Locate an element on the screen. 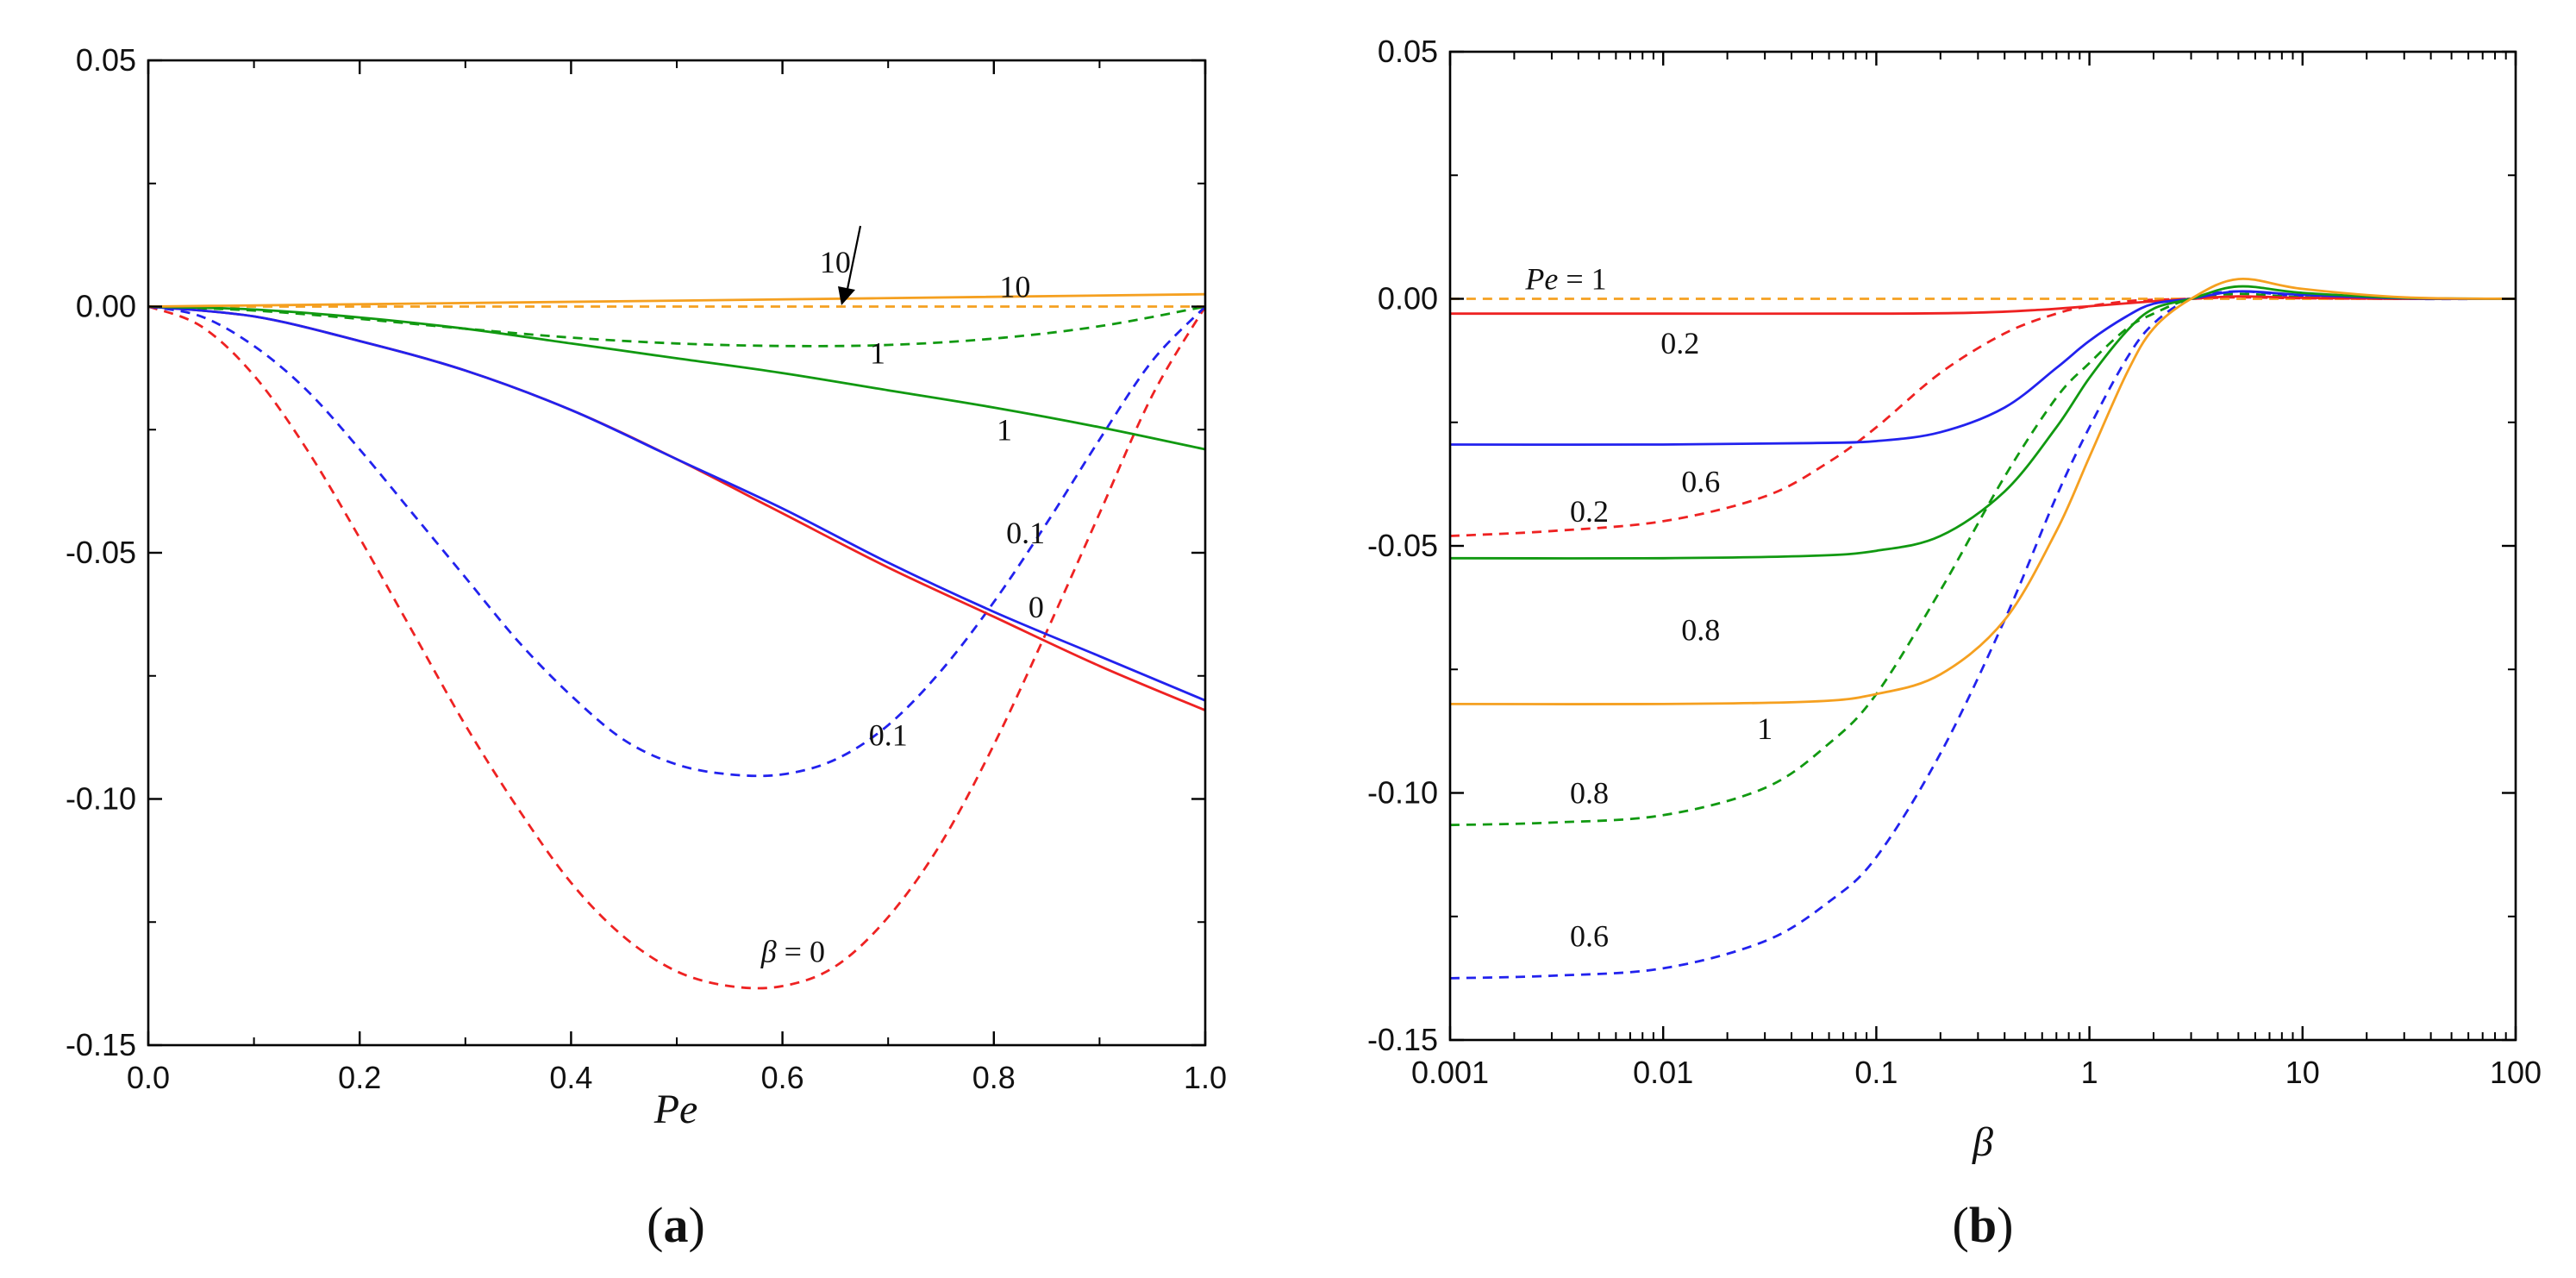  x-tick-label: 100 is located at coordinates (2516, 1073).